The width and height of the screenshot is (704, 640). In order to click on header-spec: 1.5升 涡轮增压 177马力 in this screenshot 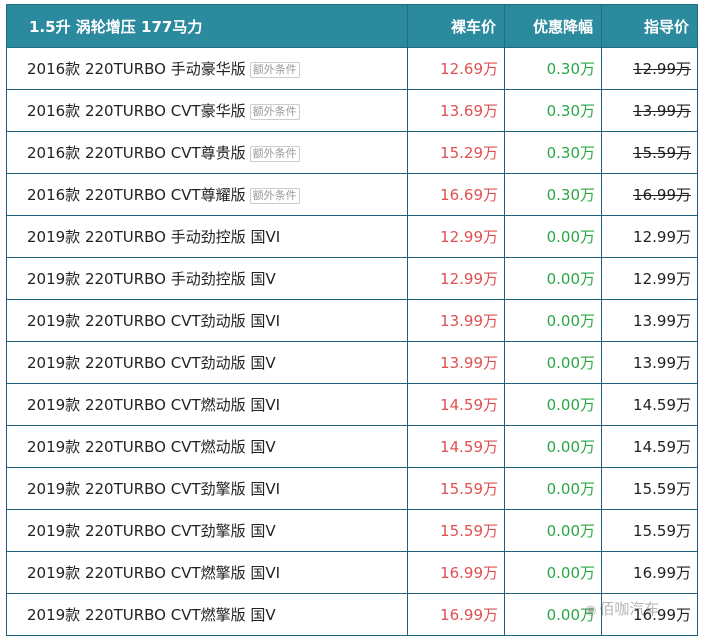, I will do `click(207, 26)`.